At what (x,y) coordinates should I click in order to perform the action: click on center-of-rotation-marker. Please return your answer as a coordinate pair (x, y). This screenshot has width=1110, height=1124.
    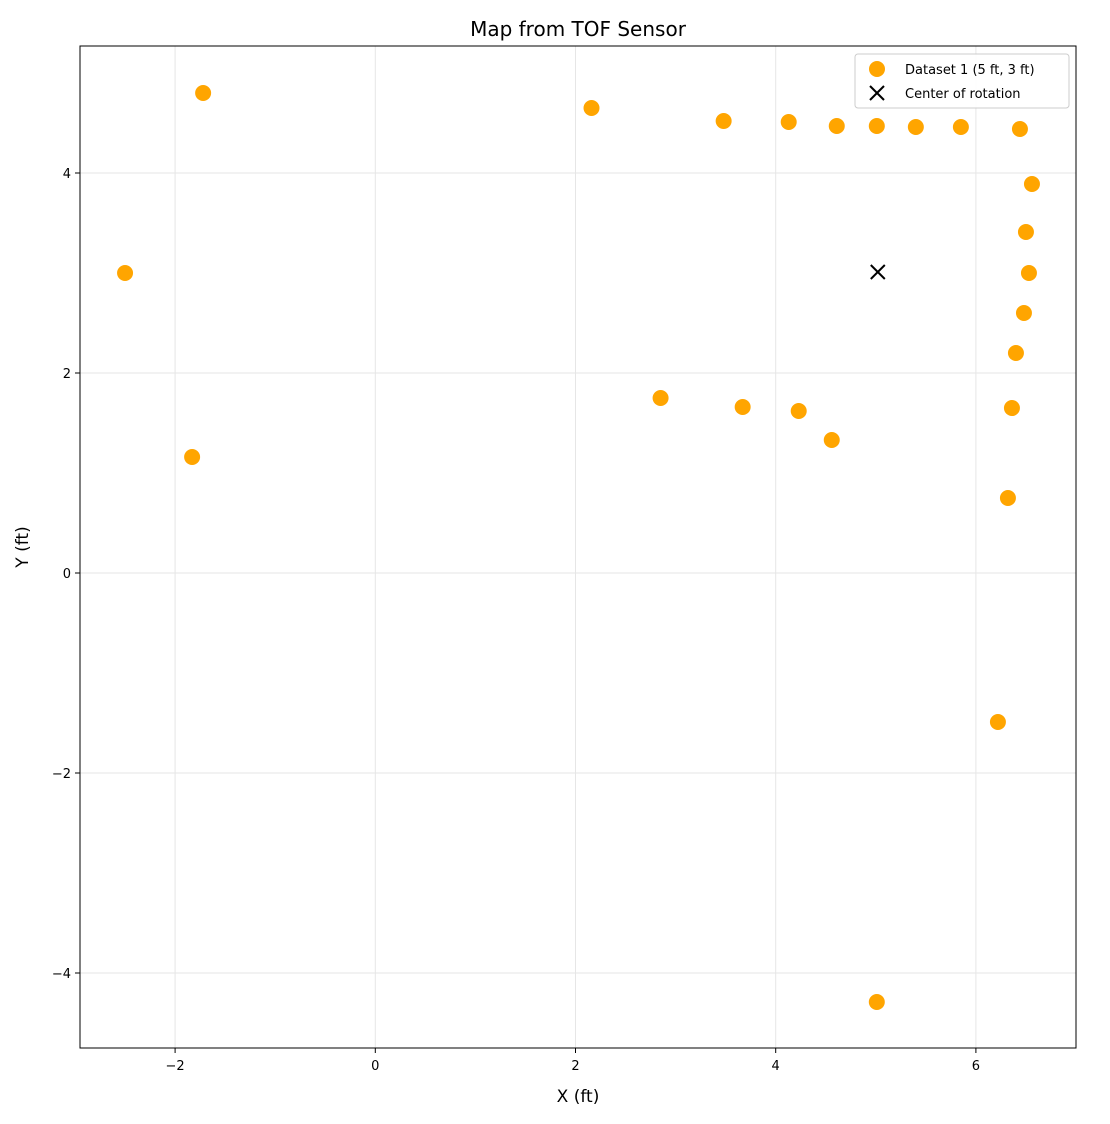
    Looking at the image, I should click on (878, 272).